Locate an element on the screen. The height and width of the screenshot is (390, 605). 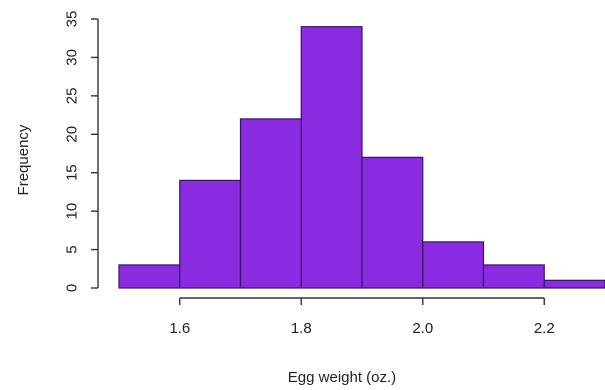
x-tick-label: 1.8 is located at coordinates (301, 328).